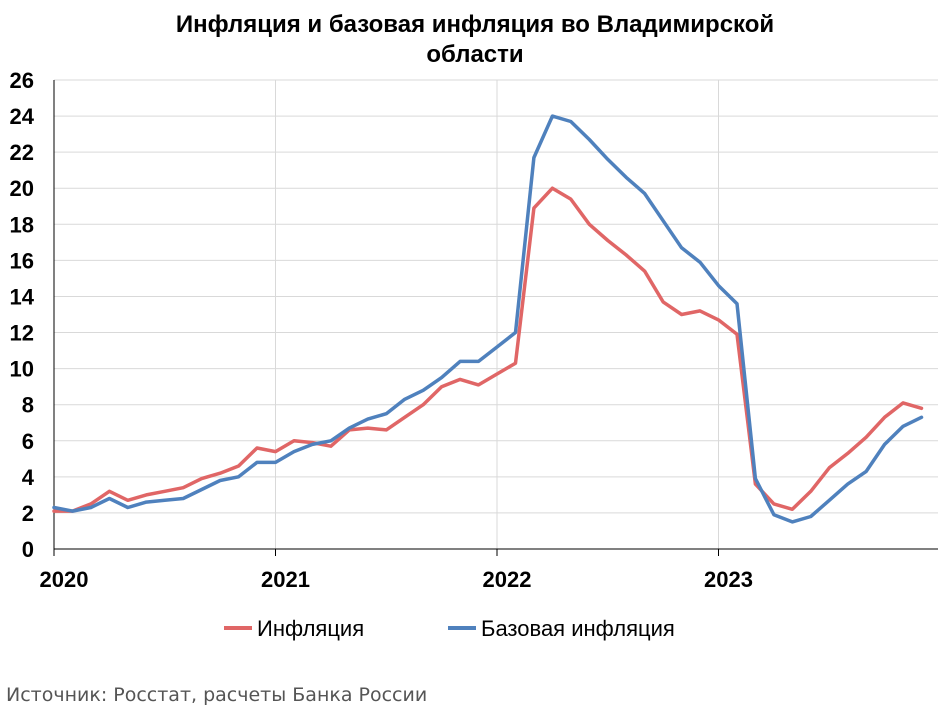 This screenshot has height=712, width=950. What do you see at coordinates (28, 513) in the screenshot?
I see `y-tick-label: 2` at bounding box center [28, 513].